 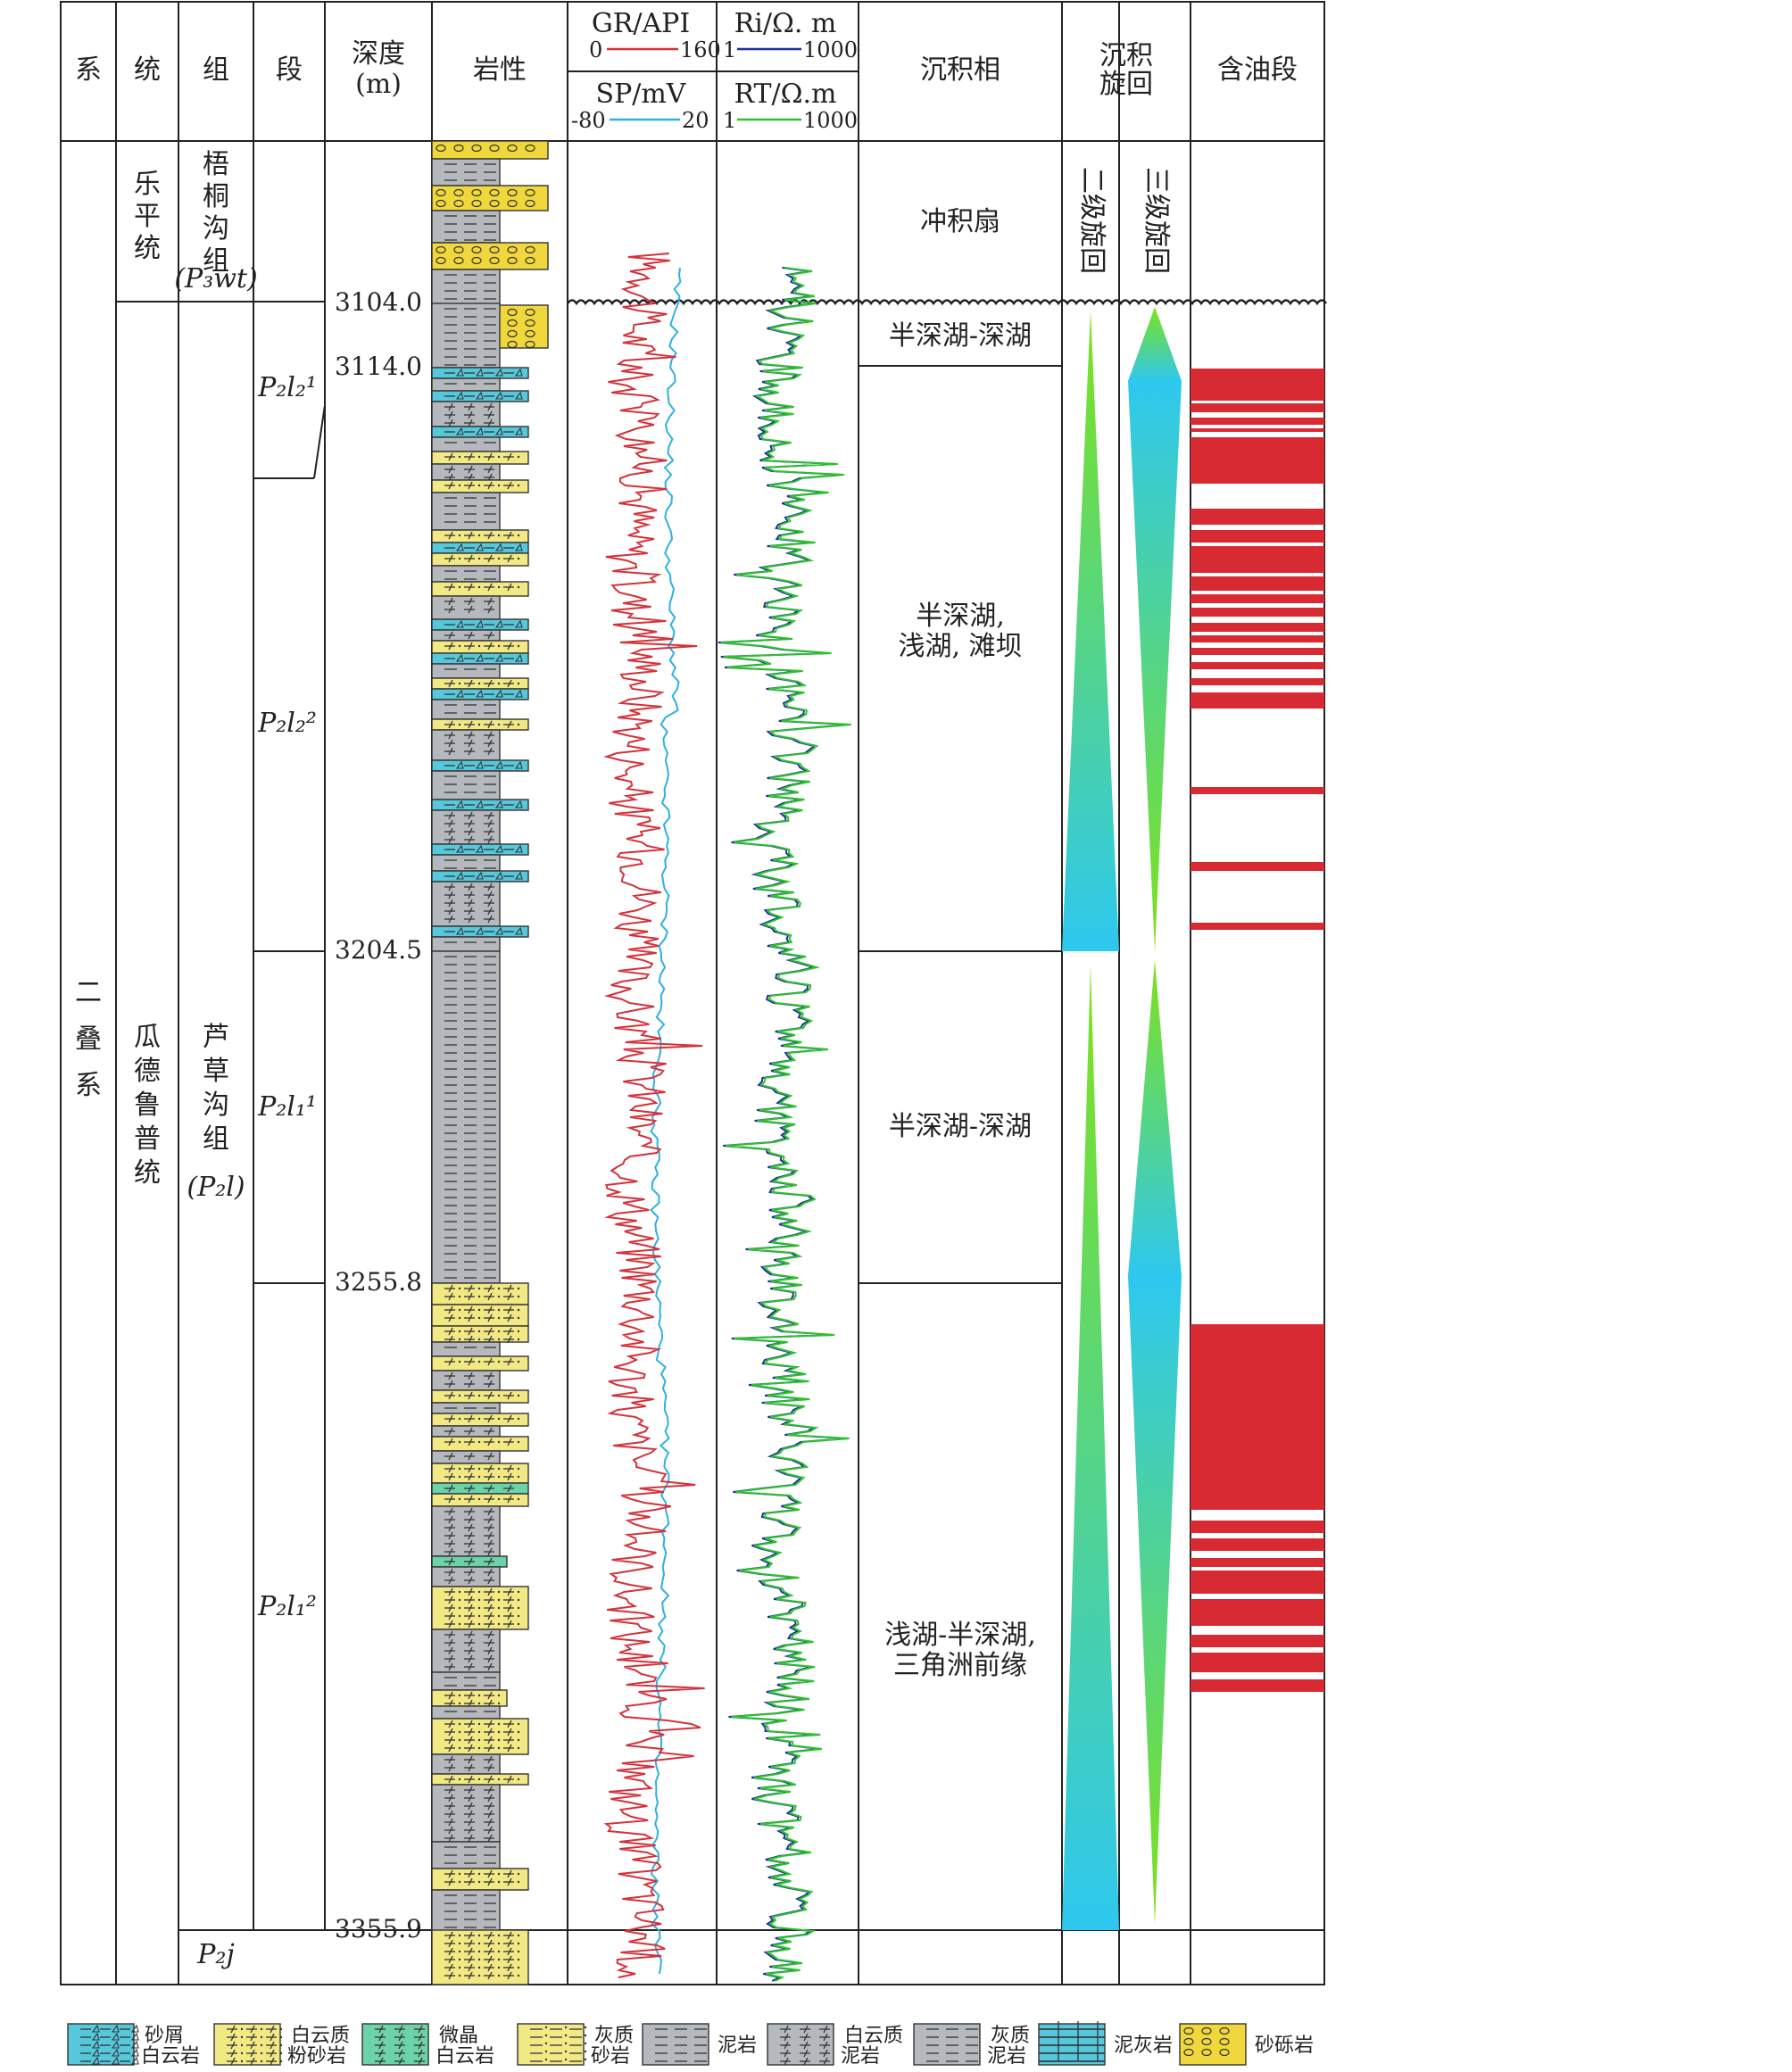 What do you see at coordinates (695, 120) in the screenshot?
I see `sp-max-label: 20` at bounding box center [695, 120].